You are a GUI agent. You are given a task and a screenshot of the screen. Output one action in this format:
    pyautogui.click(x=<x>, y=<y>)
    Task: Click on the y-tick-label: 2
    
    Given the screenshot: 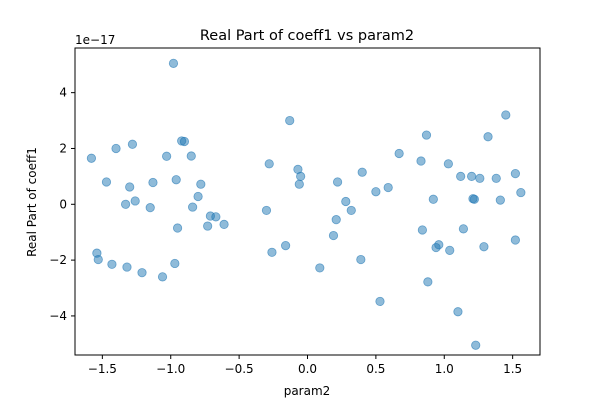 What is the action you would take?
    pyautogui.click(x=63, y=148)
    